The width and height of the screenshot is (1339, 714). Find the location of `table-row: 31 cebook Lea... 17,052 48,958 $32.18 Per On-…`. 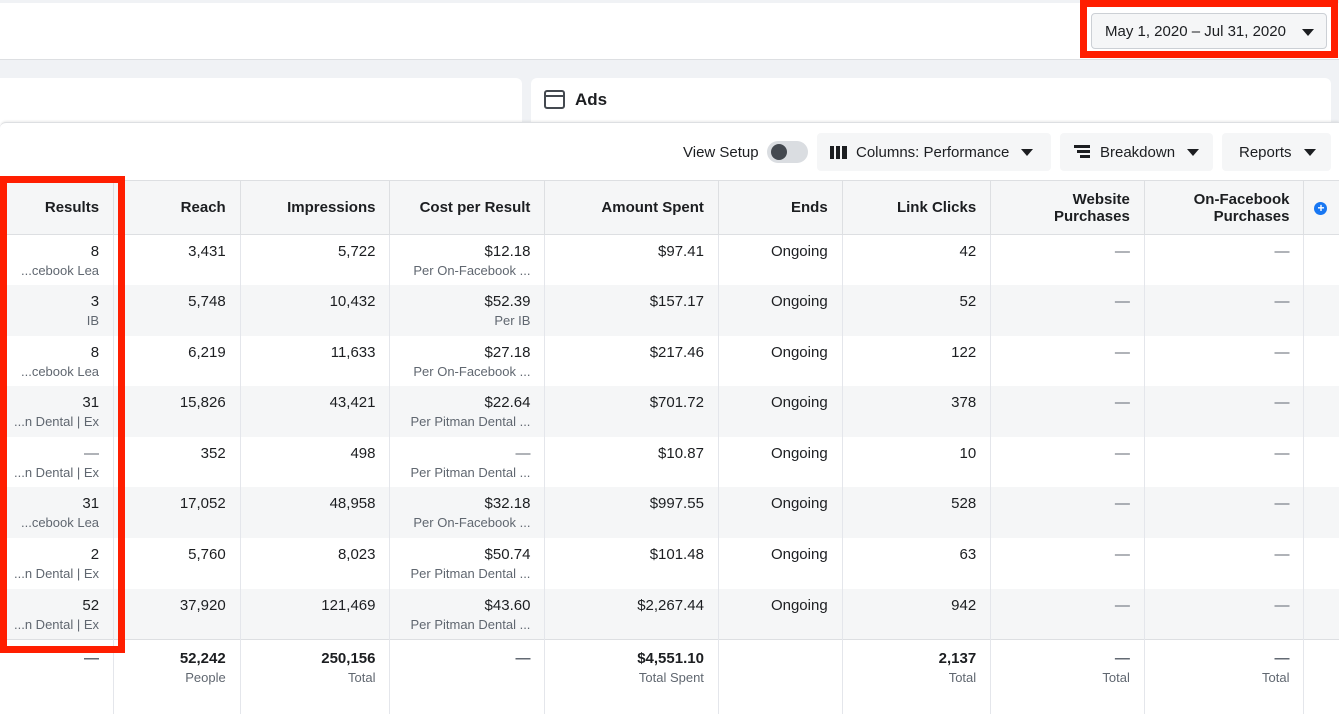

table-row: 31 cebook Lea... 17,052 48,958 $32.18 Per On-… is located at coordinates (669, 513).